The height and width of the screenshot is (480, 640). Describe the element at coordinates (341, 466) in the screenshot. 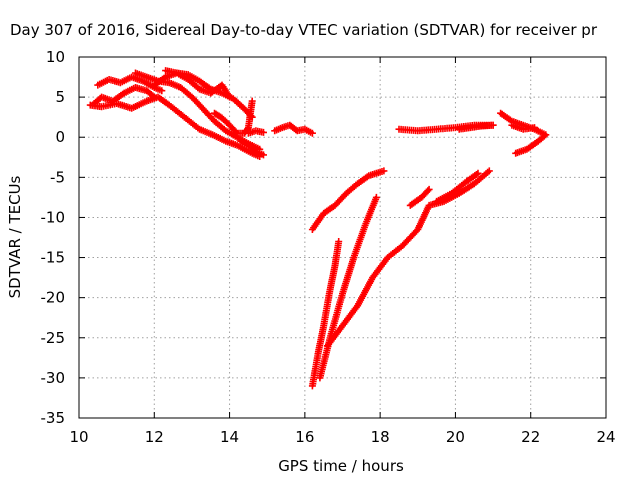

I see `x-axis-label: GPS time / hours` at that location.